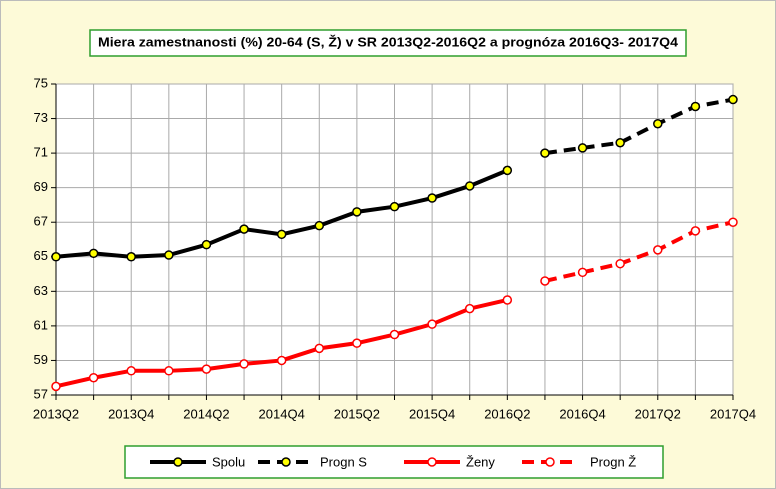 Image resolution: width=776 pixels, height=489 pixels. What do you see at coordinates (480, 461) in the screenshot?
I see `legend-label: Ženy` at bounding box center [480, 461].